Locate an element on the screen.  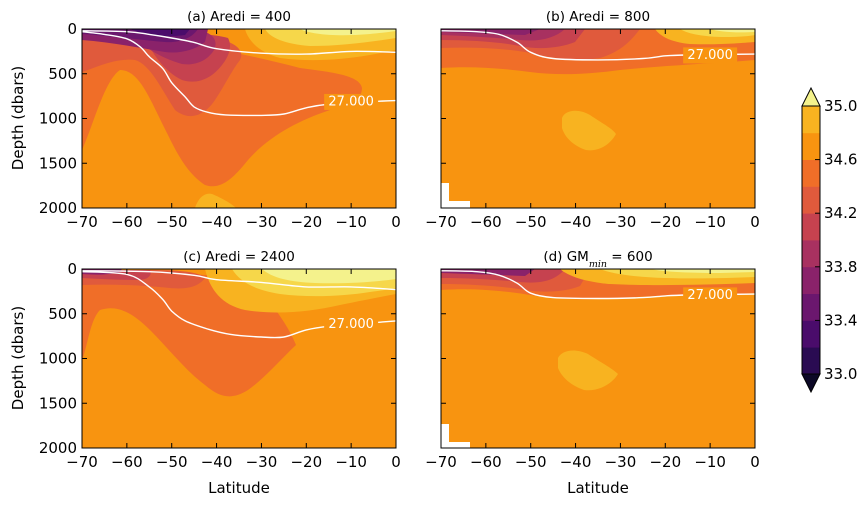
panel-title-suffix: = 600 is located at coordinates (630, 257).